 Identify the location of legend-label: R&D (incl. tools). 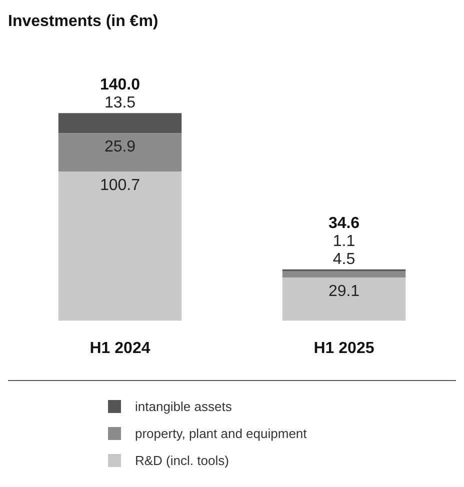
(182, 460).